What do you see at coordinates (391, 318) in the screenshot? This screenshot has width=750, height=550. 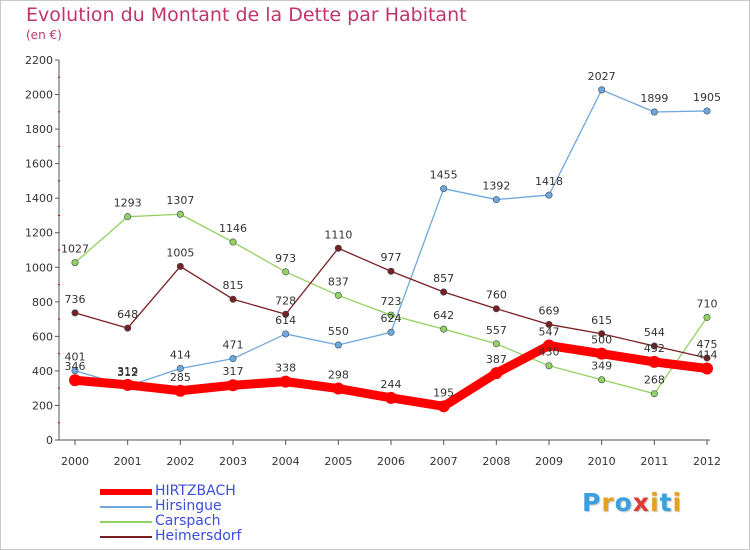 I see `data-label: 624` at bounding box center [391, 318].